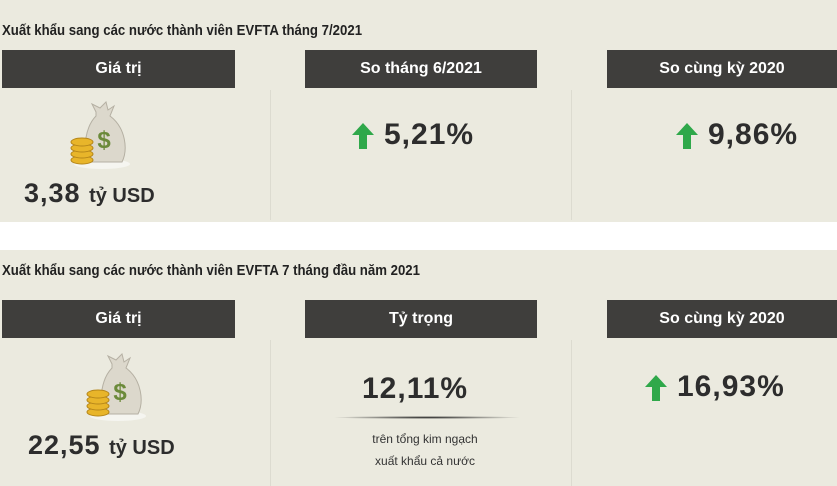 The image size is (837, 486). I want to click on yoy-value: 9,86%, so click(753, 134).